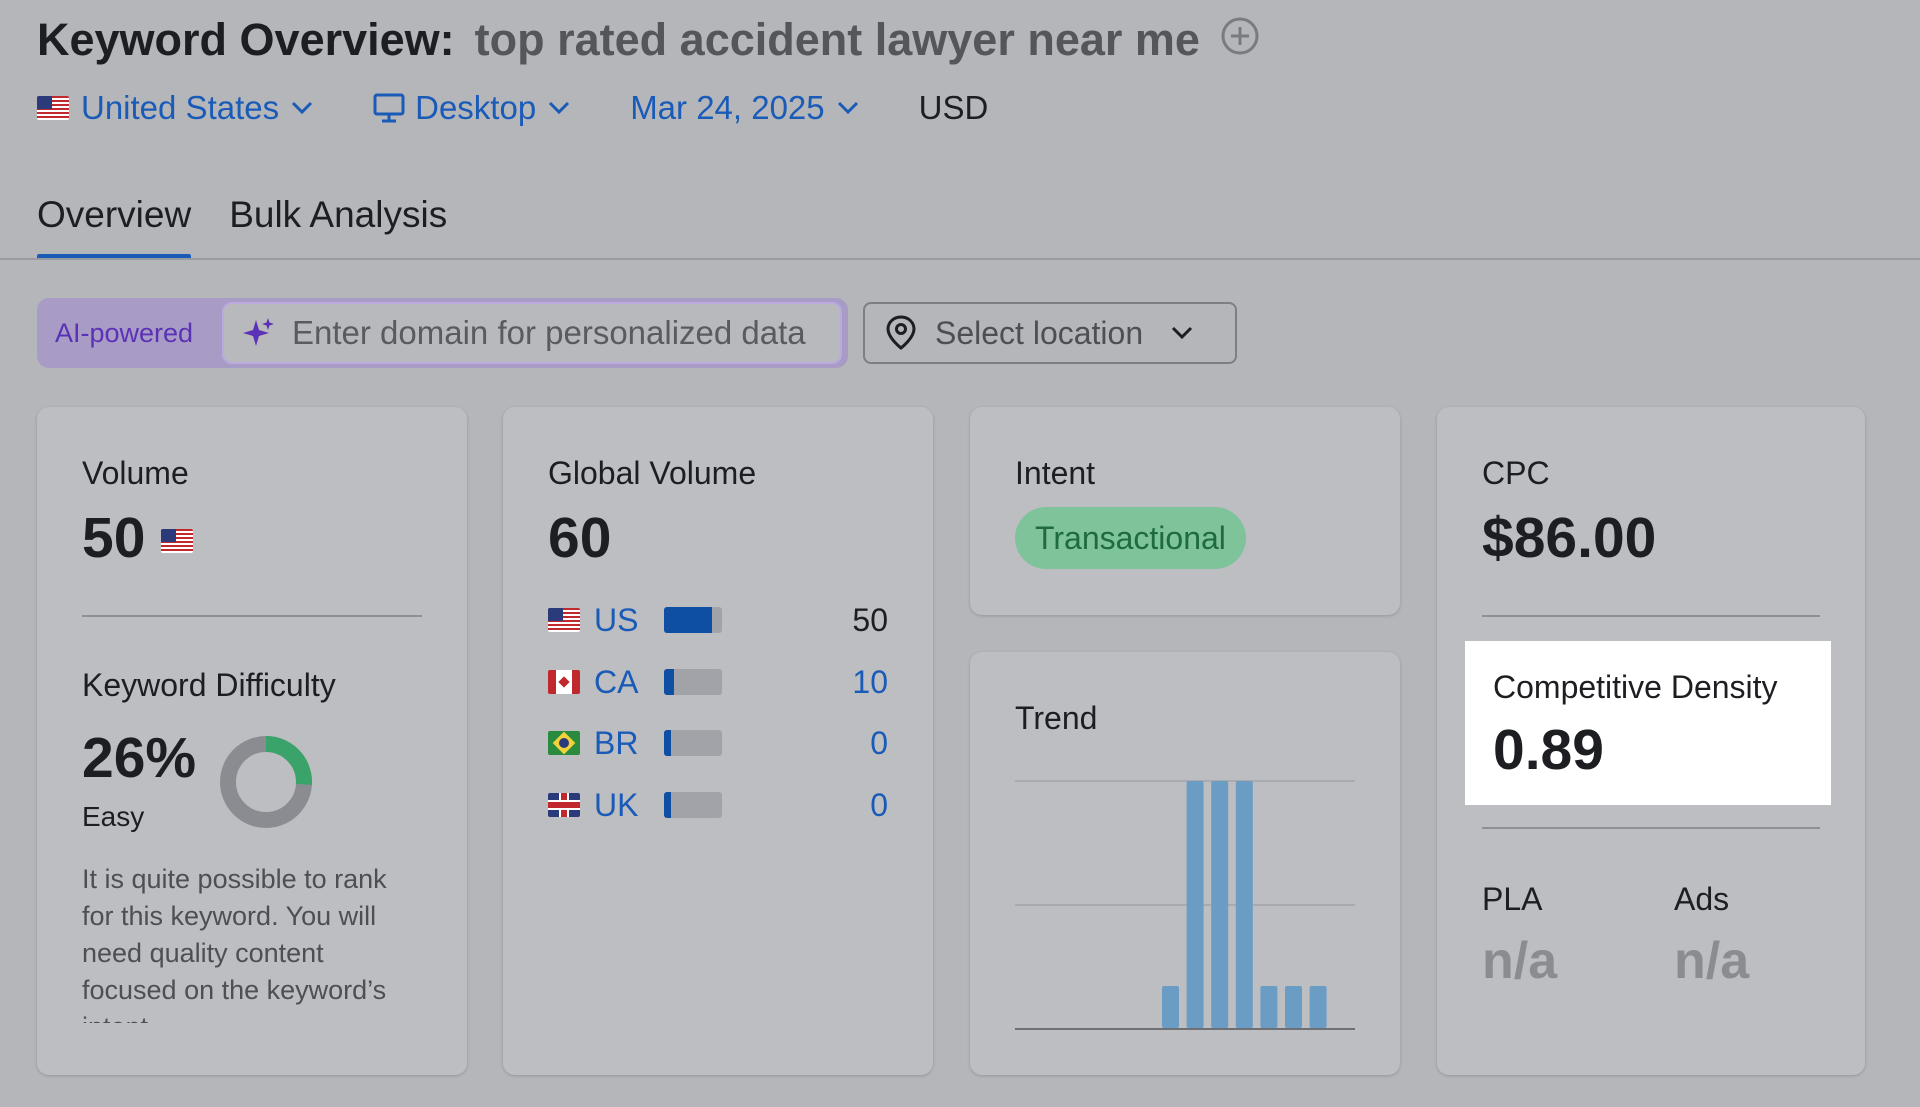 This screenshot has width=1920, height=1107. What do you see at coordinates (1516, 473) in the screenshot?
I see `cpc-label: CPC` at bounding box center [1516, 473].